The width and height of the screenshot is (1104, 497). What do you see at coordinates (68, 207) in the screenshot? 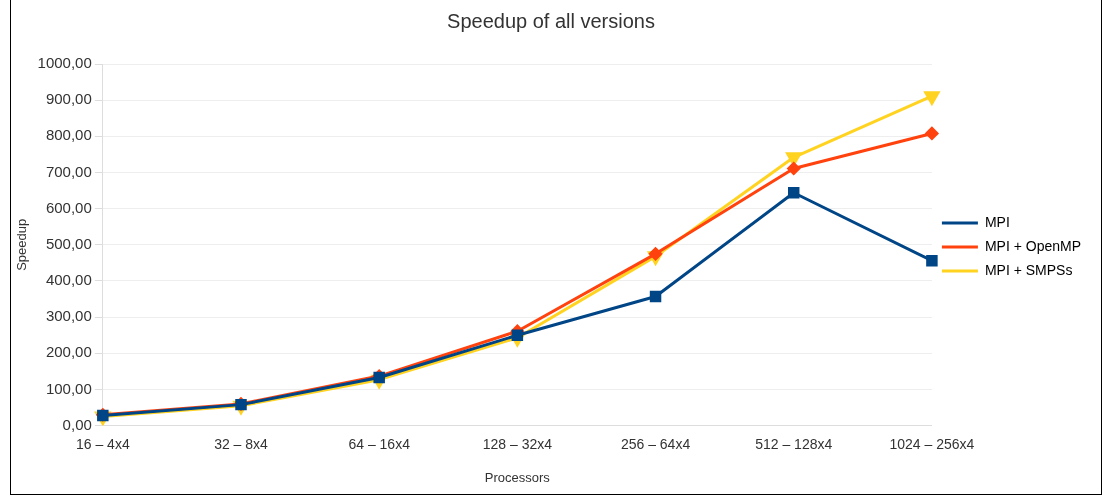
I see `y-tick-label: 600,00` at bounding box center [68, 207].